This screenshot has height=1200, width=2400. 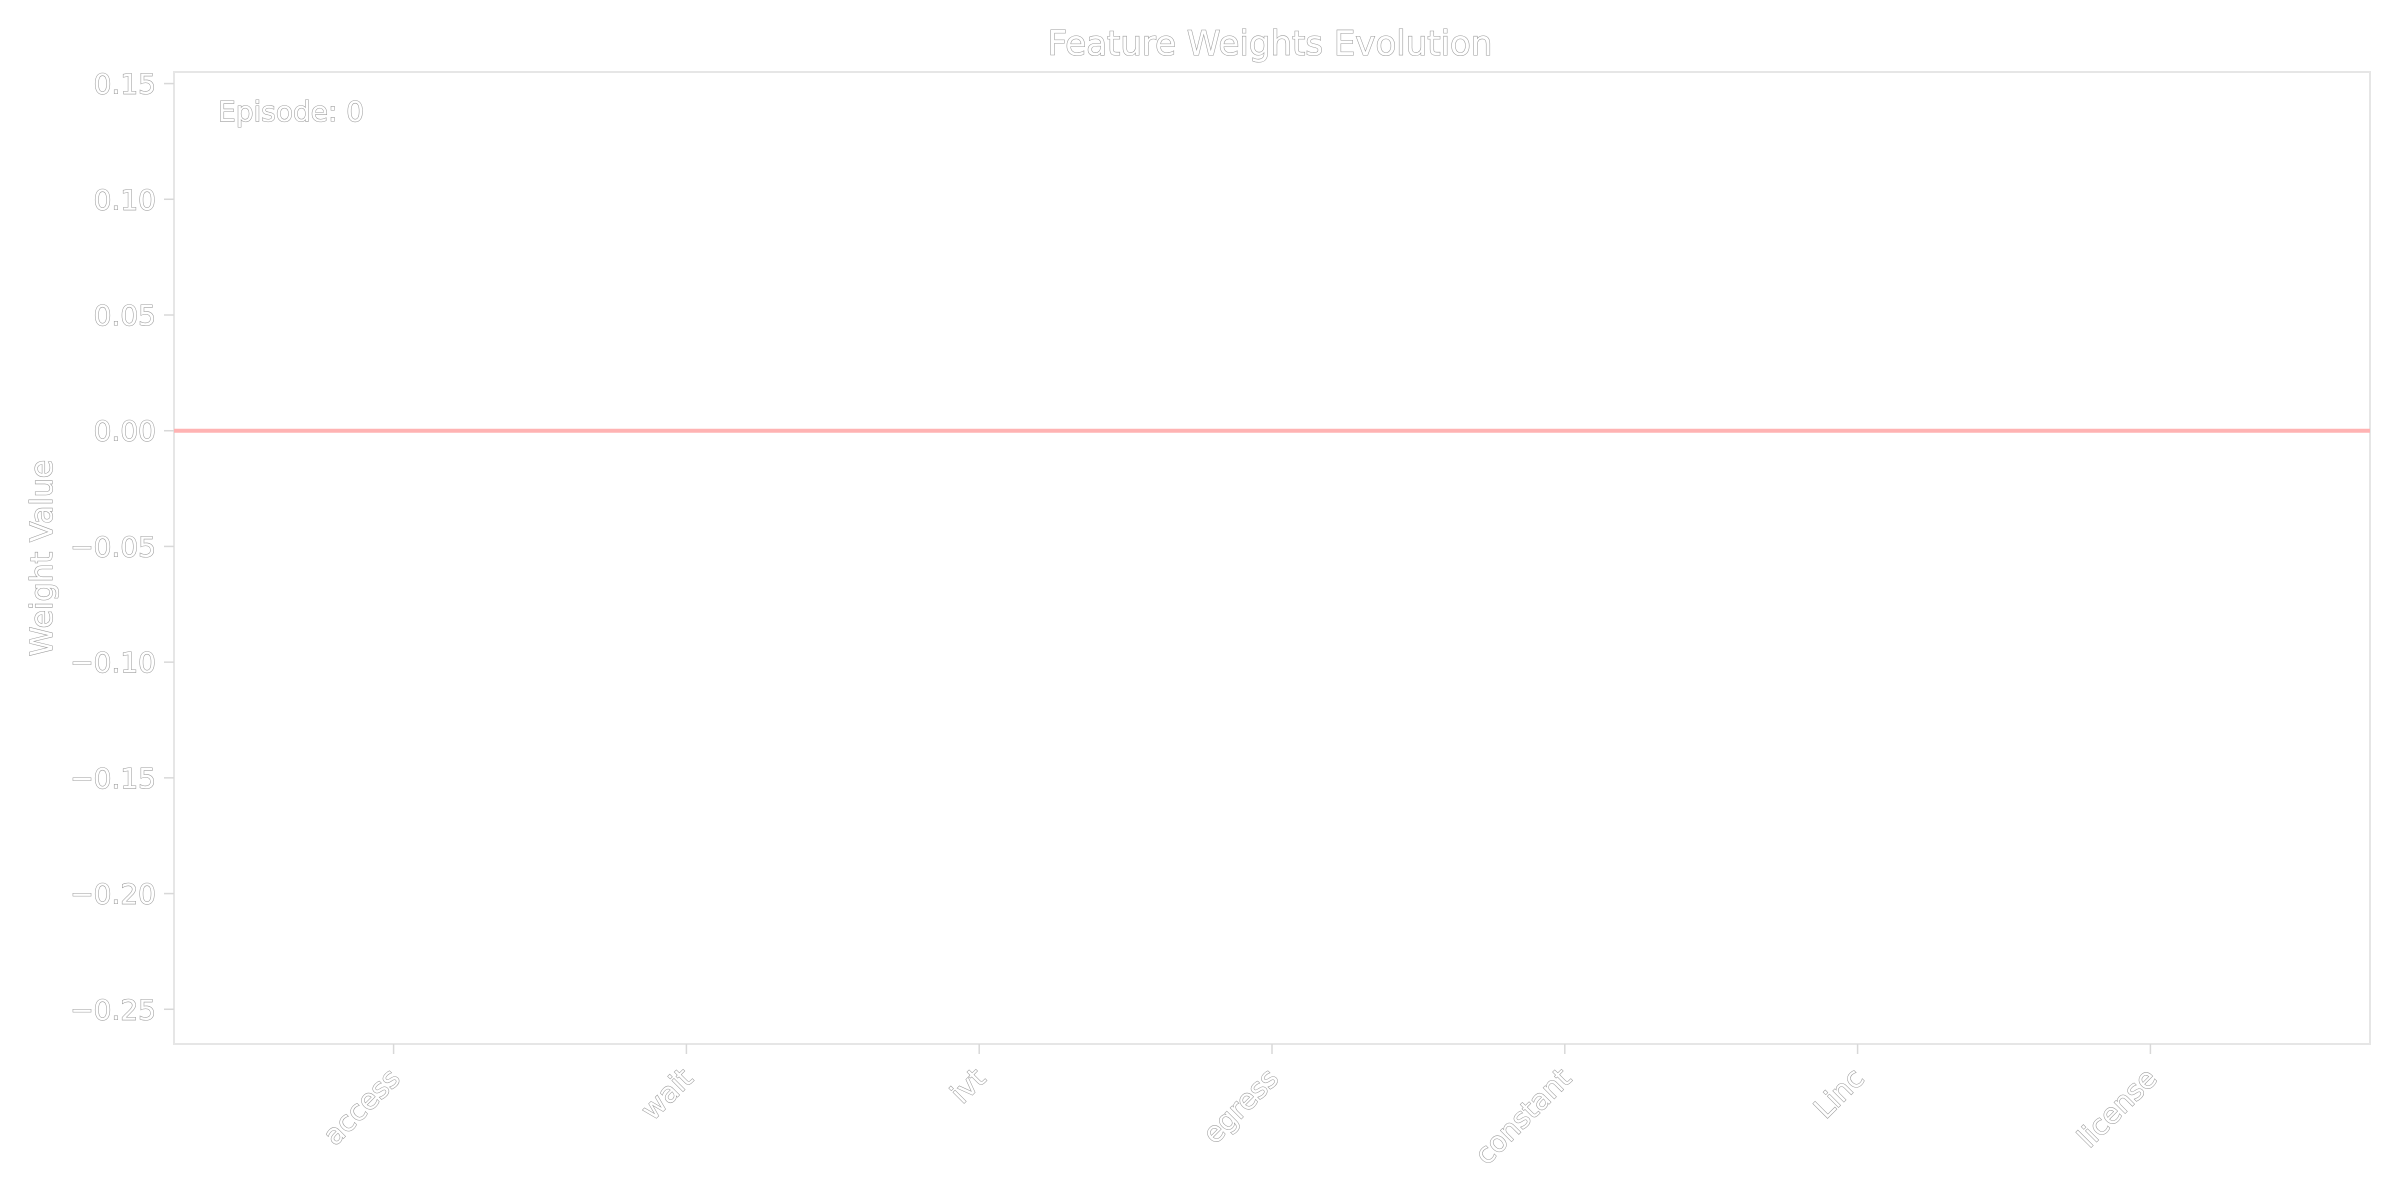 I want to click on x-tick-label: wait, so click(x=666, y=1094).